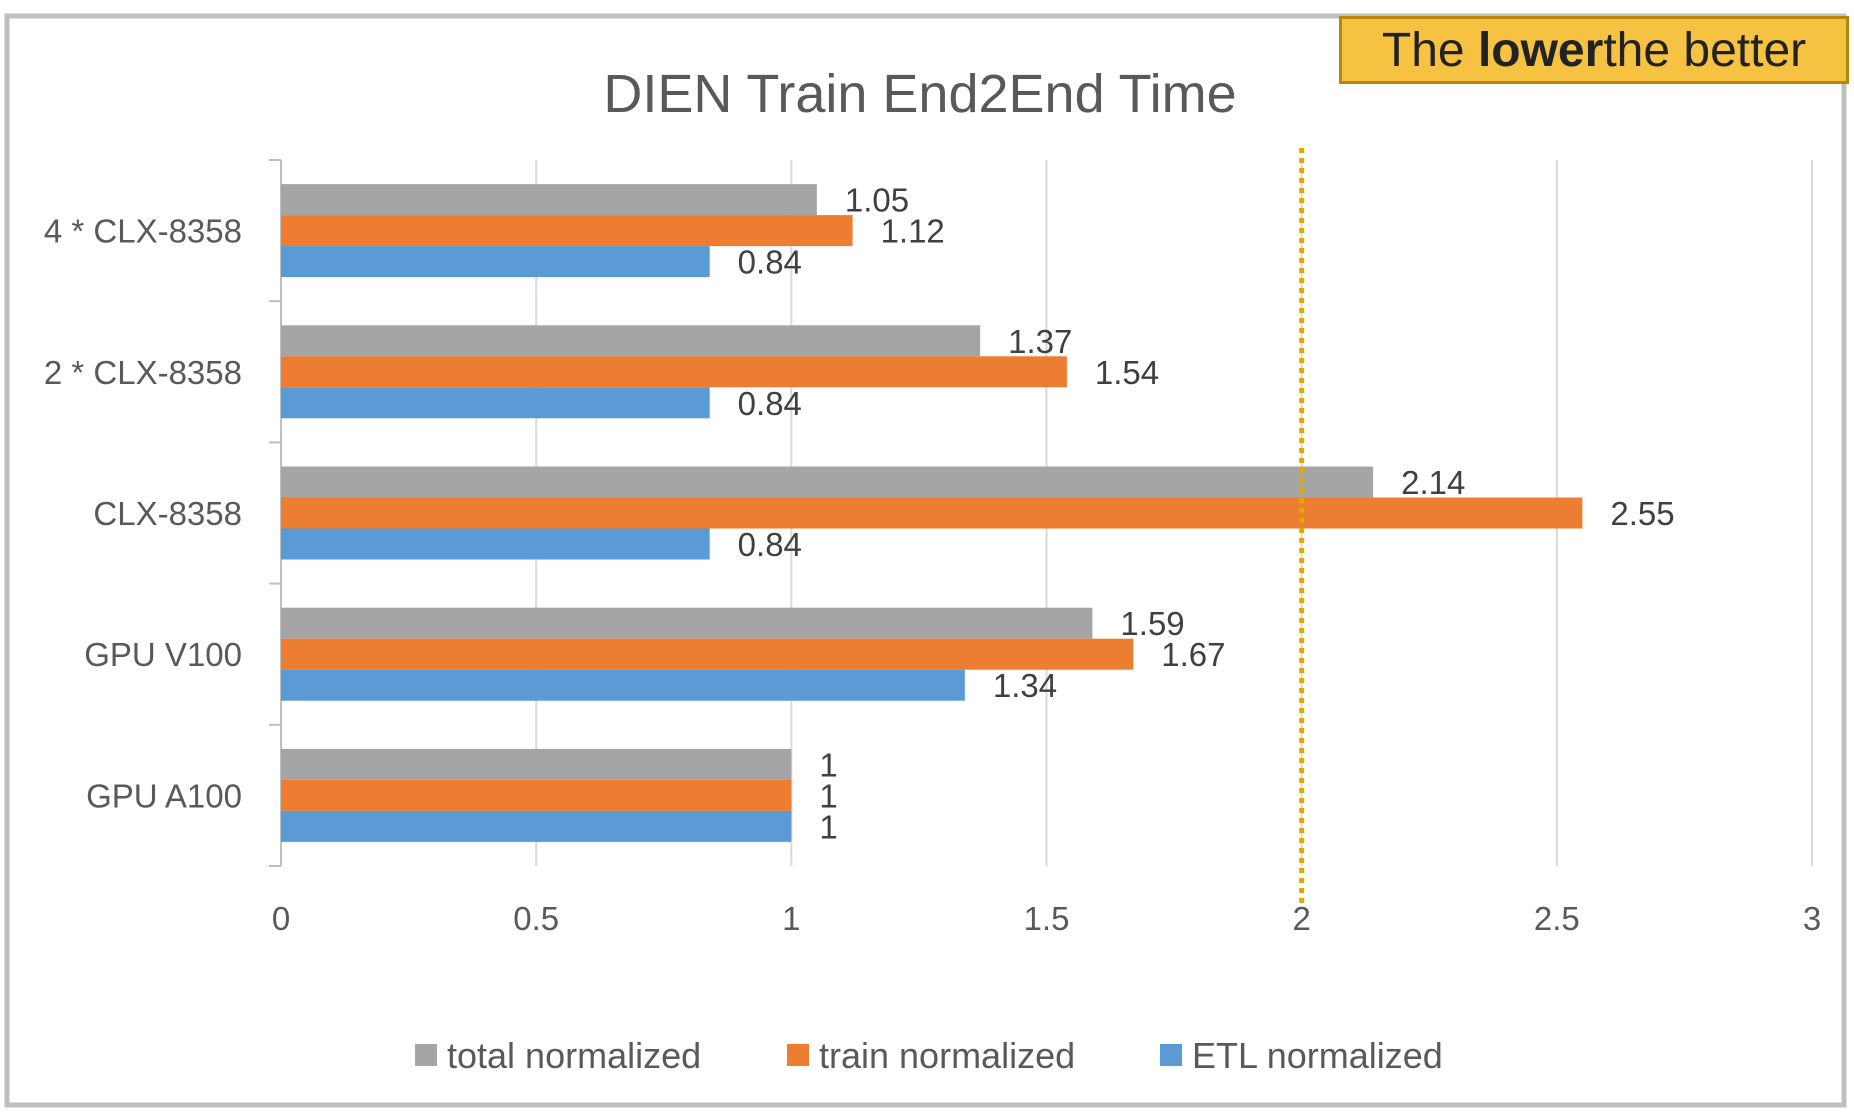 This screenshot has width=1854, height=1114. What do you see at coordinates (536, 918) in the screenshot?
I see `x-tick-label: 0.5` at bounding box center [536, 918].